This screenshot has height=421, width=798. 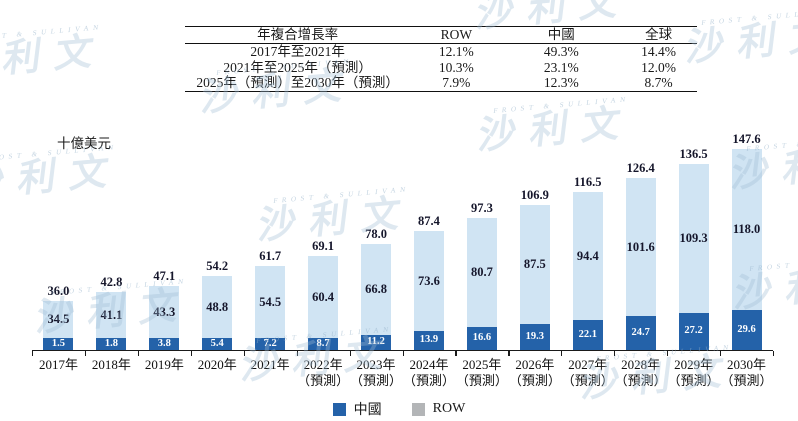 I want to click on stacked-bar: 66.8 11.2, so click(x=376, y=297).